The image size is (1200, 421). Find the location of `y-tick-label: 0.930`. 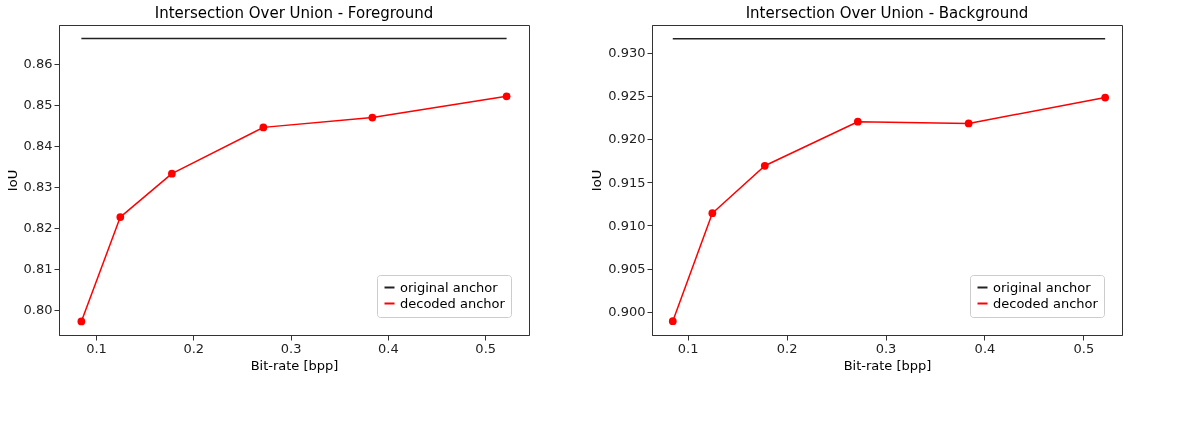

y-tick-label: 0.930 is located at coordinates (627, 53).